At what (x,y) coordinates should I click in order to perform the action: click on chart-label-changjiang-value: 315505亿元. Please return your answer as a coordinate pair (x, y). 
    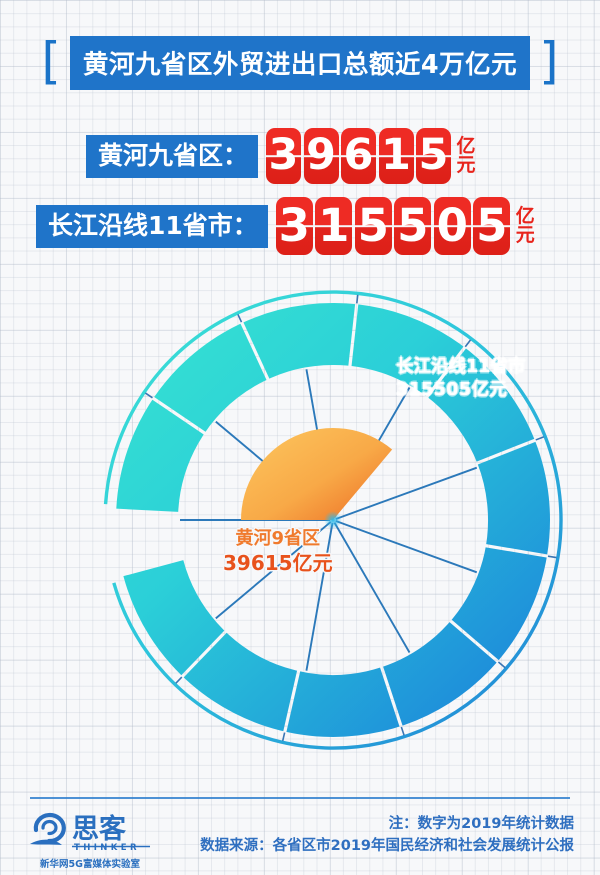
    Looking at the image, I should click on (452, 390).